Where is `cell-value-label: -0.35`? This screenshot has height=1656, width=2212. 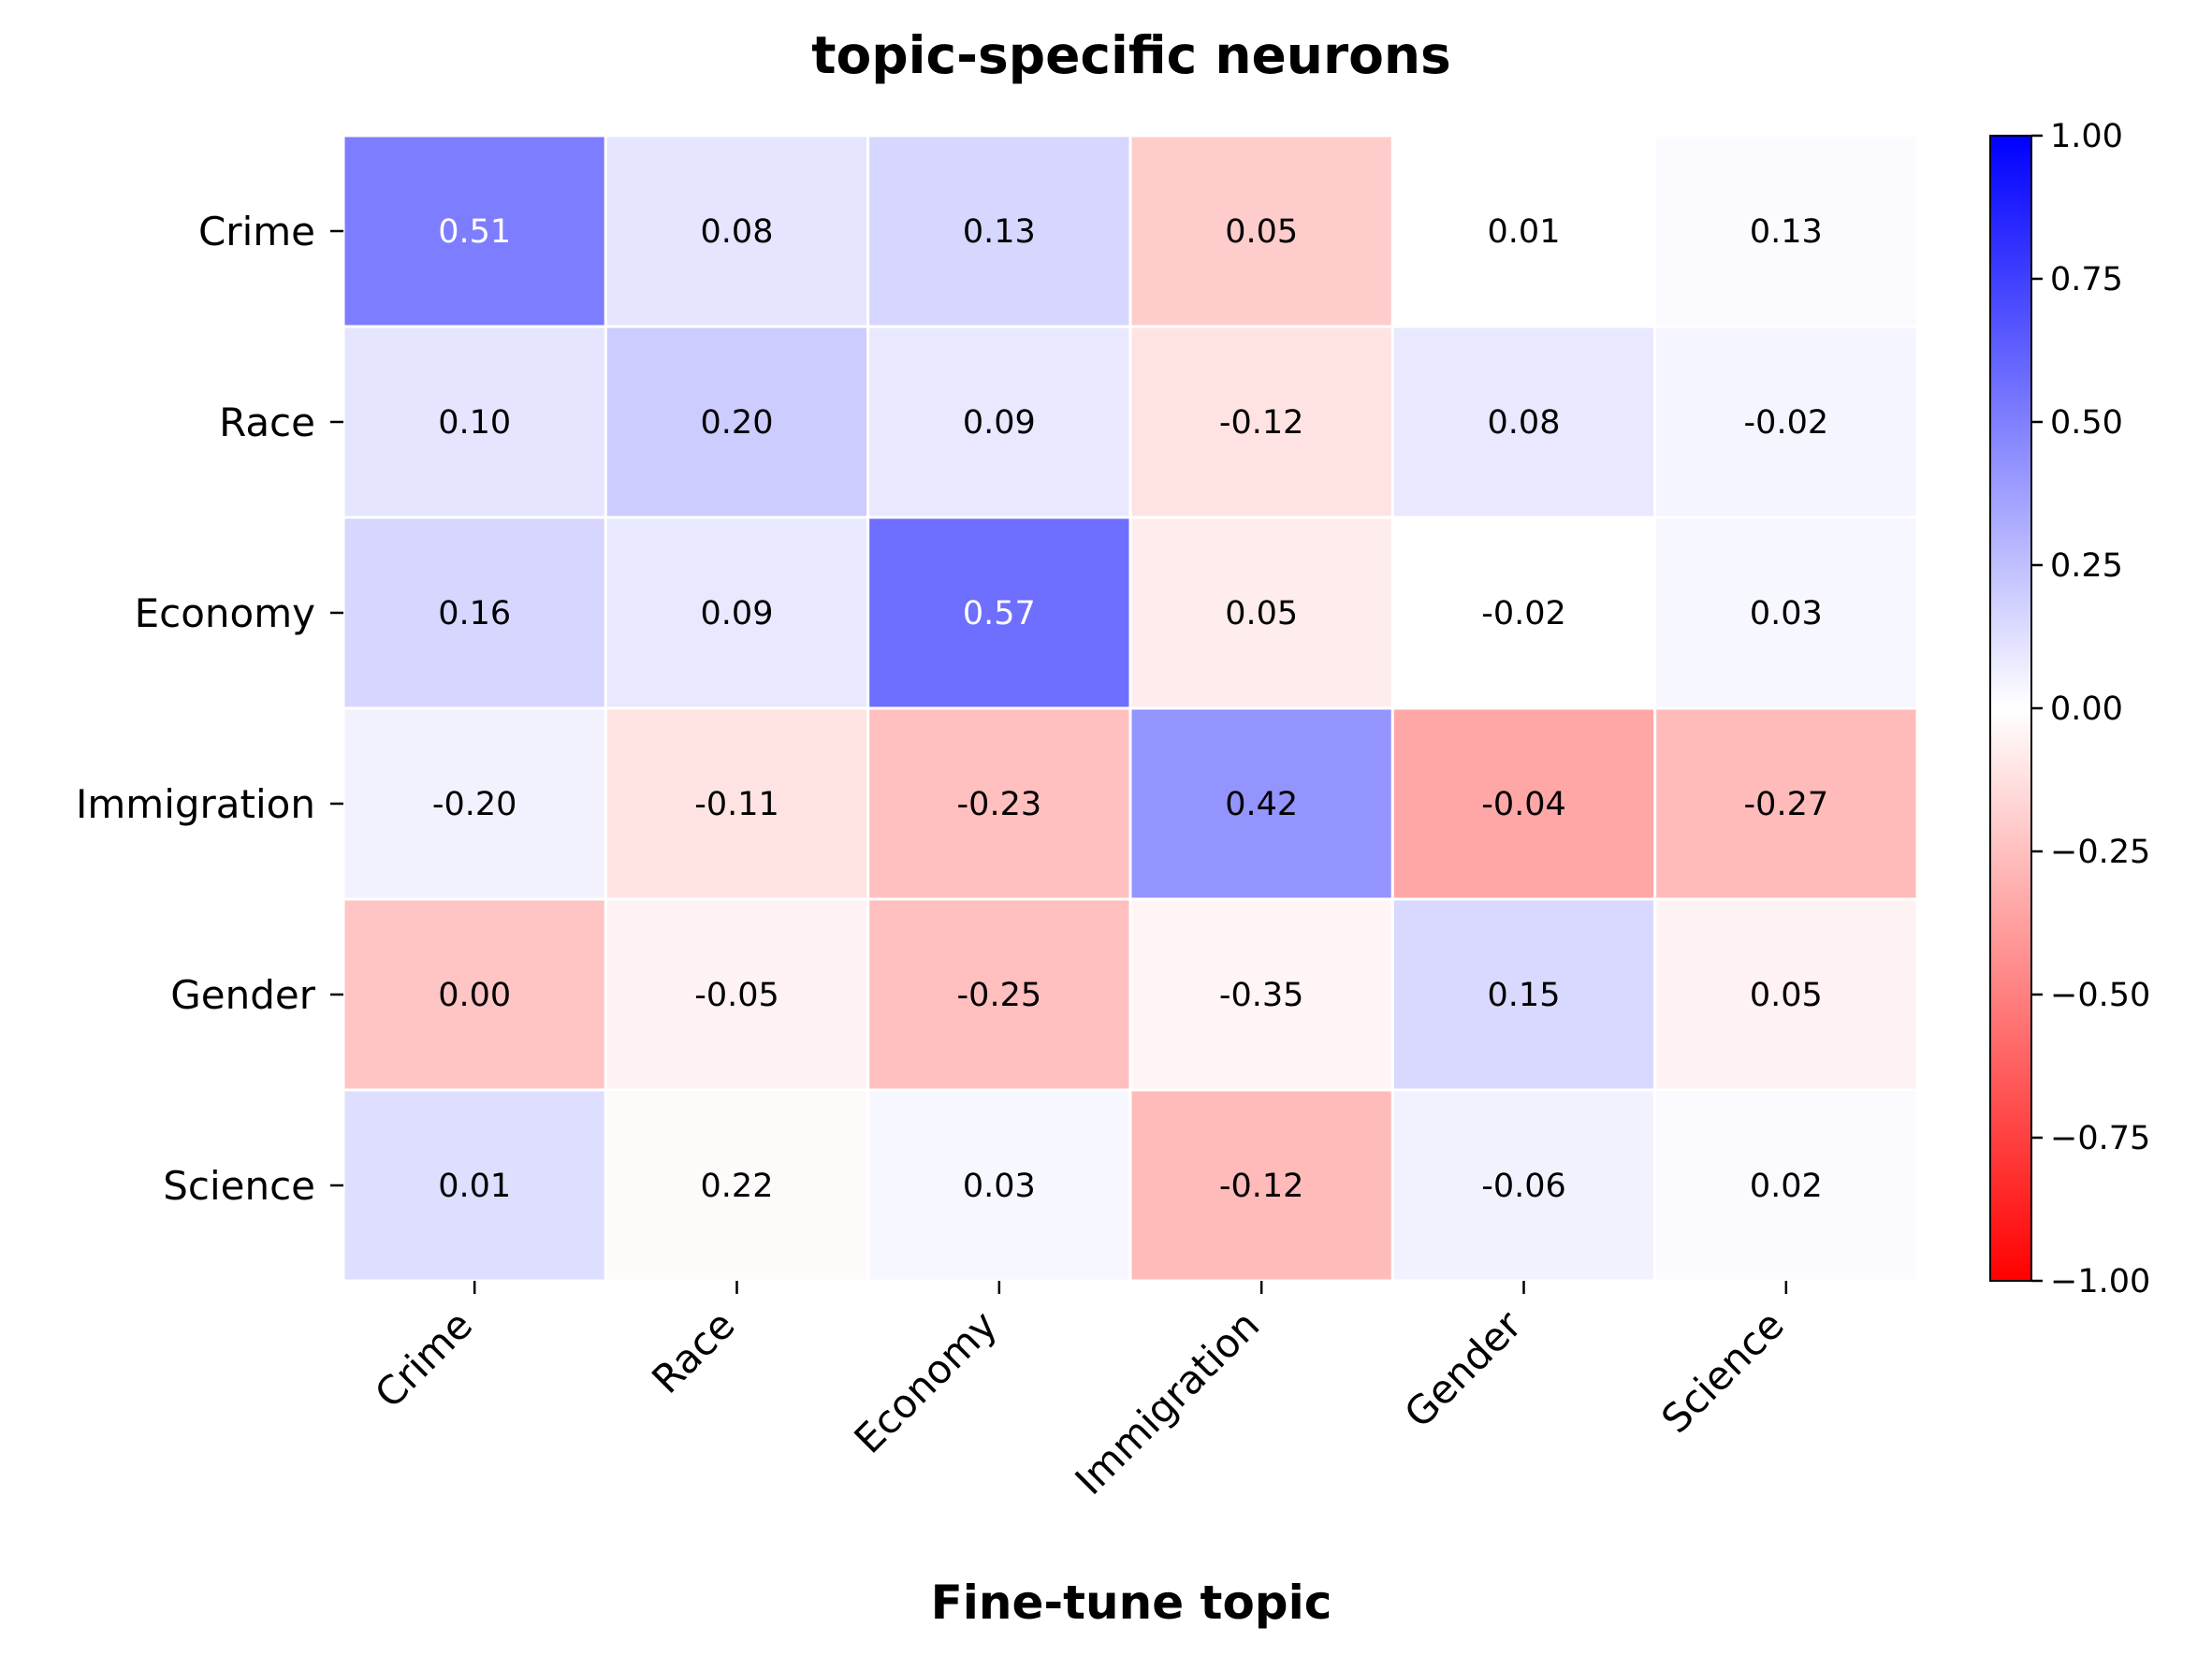
cell-value-label: -0.35 is located at coordinates (1261, 995).